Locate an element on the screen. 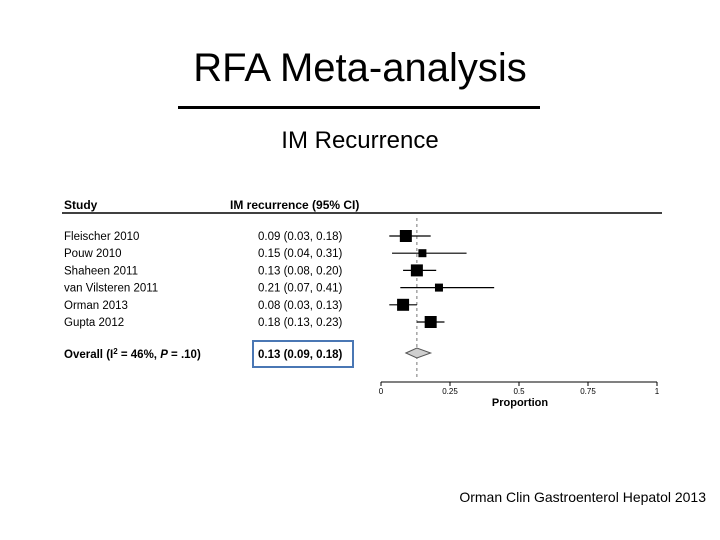  study-name: Gupta 2012 is located at coordinates (94, 323).